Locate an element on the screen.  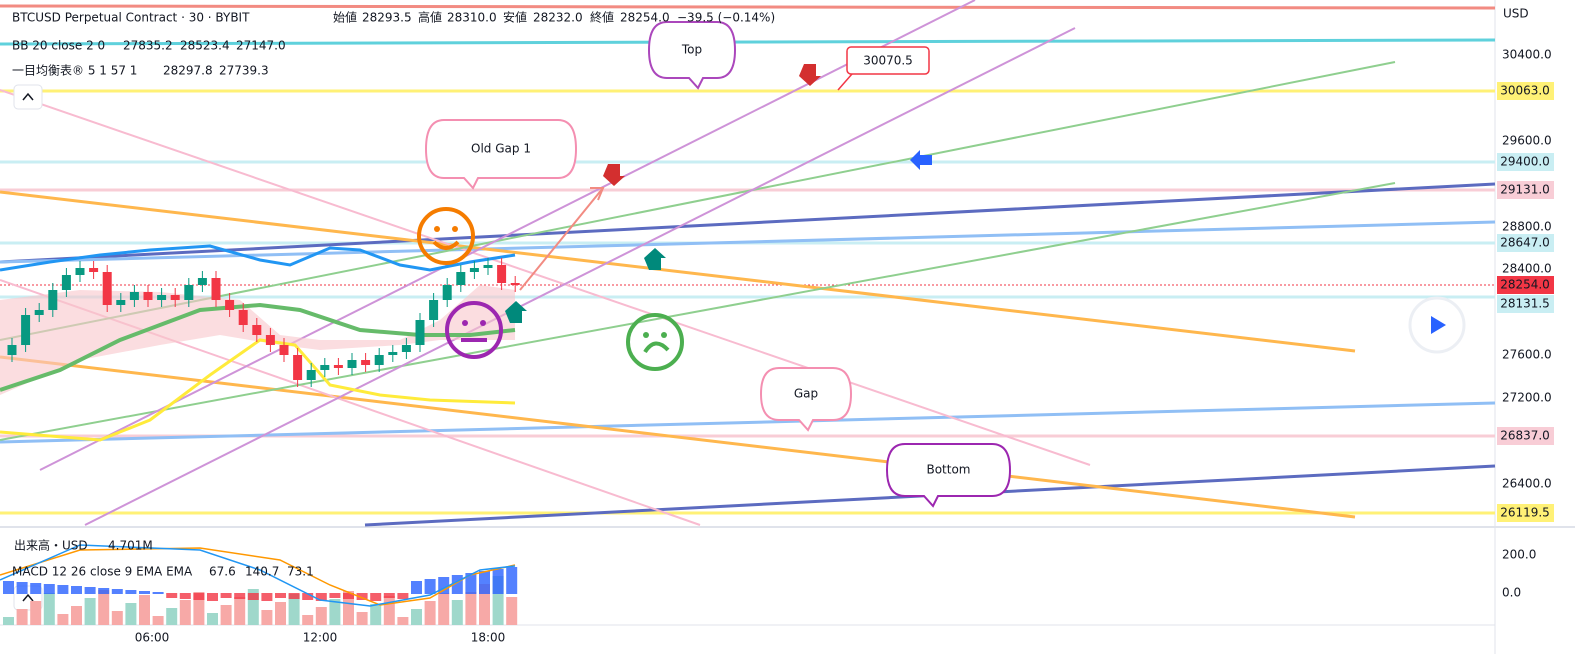
indicator-value: 28523.4 is located at coordinates (205, 46).